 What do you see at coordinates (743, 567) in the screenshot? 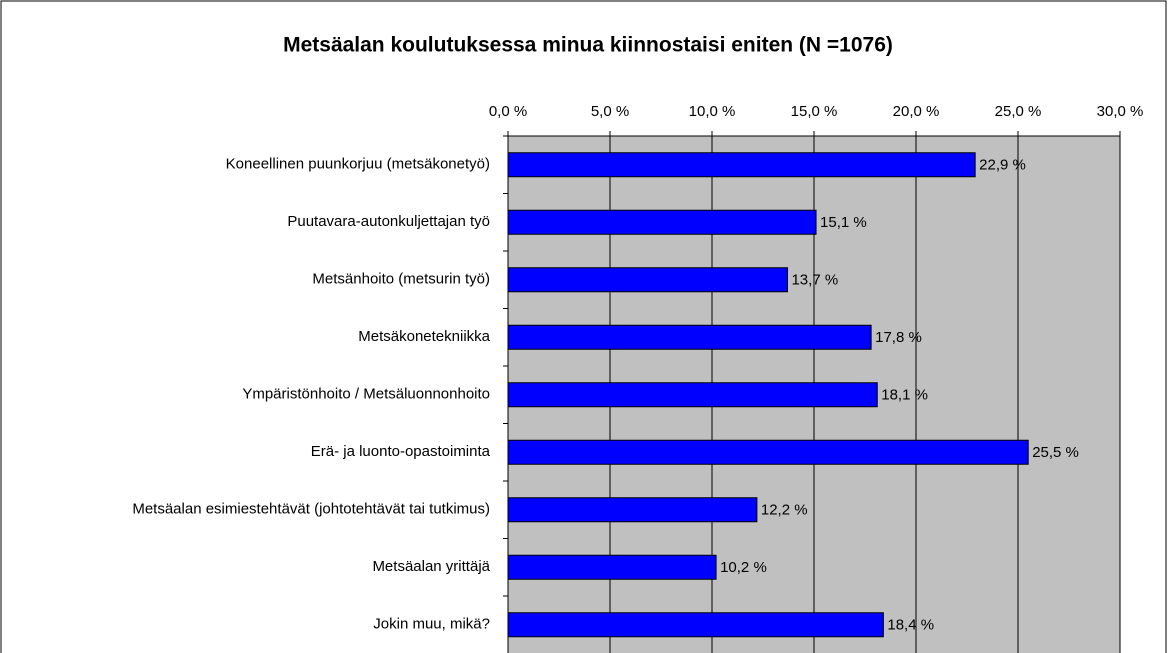
I see `value-label: 10,2 %` at bounding box center [743, 567].